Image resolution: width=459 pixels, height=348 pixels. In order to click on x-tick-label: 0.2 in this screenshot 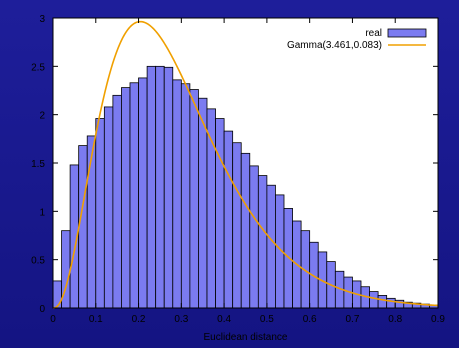, I will do `click(139, 319)`.